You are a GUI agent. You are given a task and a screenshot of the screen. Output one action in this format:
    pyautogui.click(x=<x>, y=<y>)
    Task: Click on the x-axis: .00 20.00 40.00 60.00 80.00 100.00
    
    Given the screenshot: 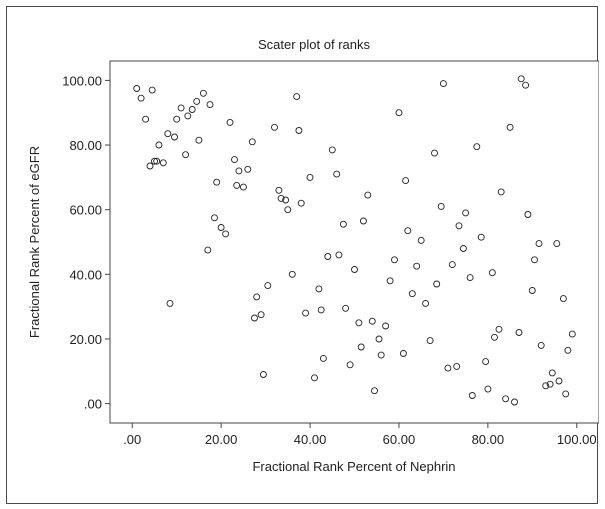 What is the action you would take?
    pyautogui.click(x=360, y=435)
    